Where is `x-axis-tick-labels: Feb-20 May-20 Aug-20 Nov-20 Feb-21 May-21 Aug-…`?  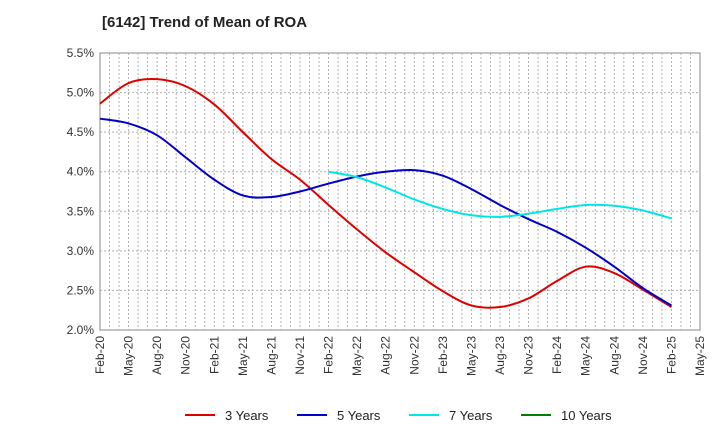
x-axis-tick-labels: Feb-20 May-20 Aug-20 Nov-20 Feb-21 May-21 Aug-… is located at coordinates (400, 356).